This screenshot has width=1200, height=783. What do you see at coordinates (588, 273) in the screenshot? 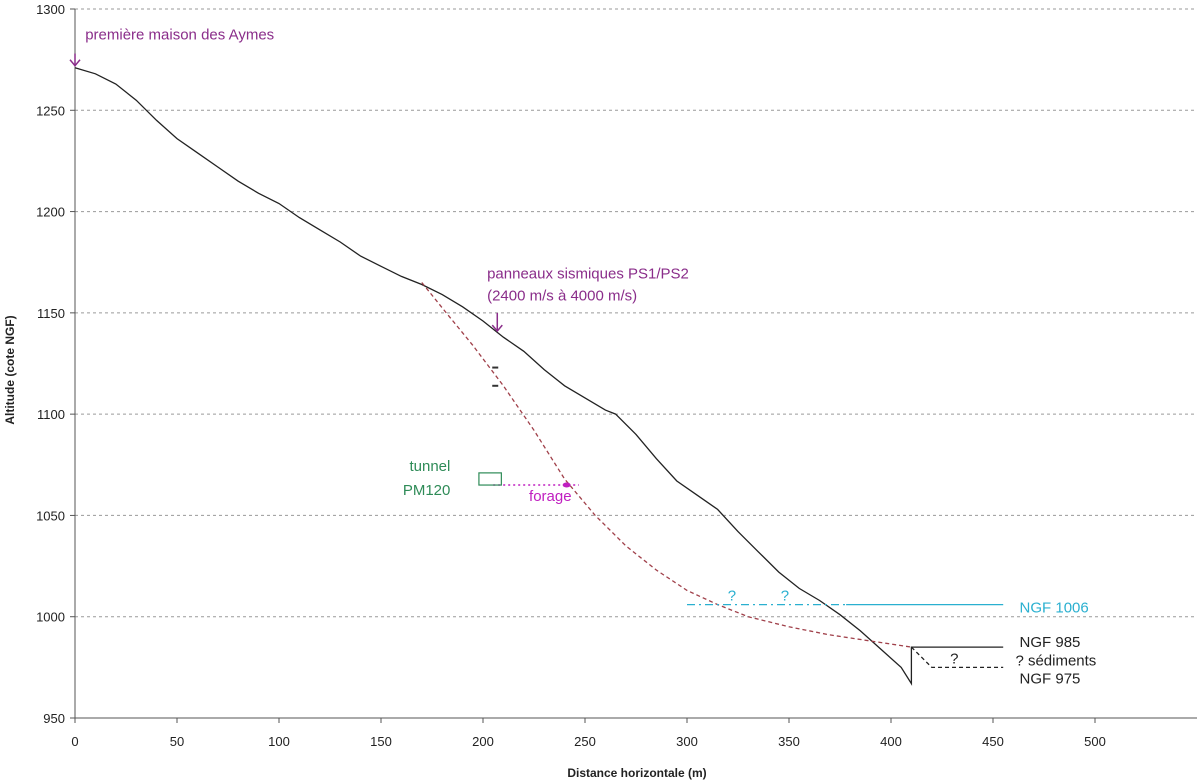
I see `annotation-panneaux1: panneaux sismiques PS1/PS2` at bounding box center [588, 273].